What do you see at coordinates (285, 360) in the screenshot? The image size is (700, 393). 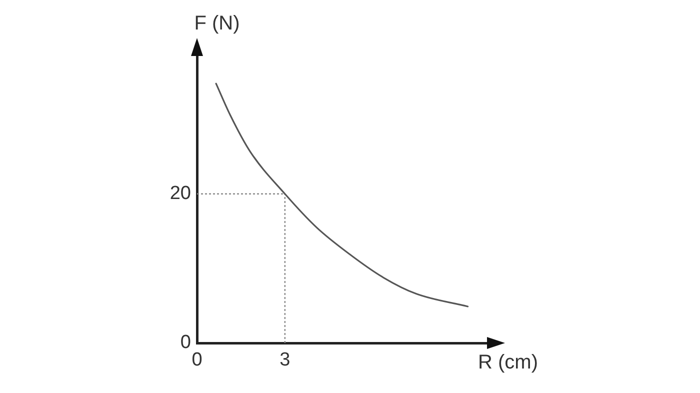 I see `x-tick-label: 3` at bounding box center [285, 360].